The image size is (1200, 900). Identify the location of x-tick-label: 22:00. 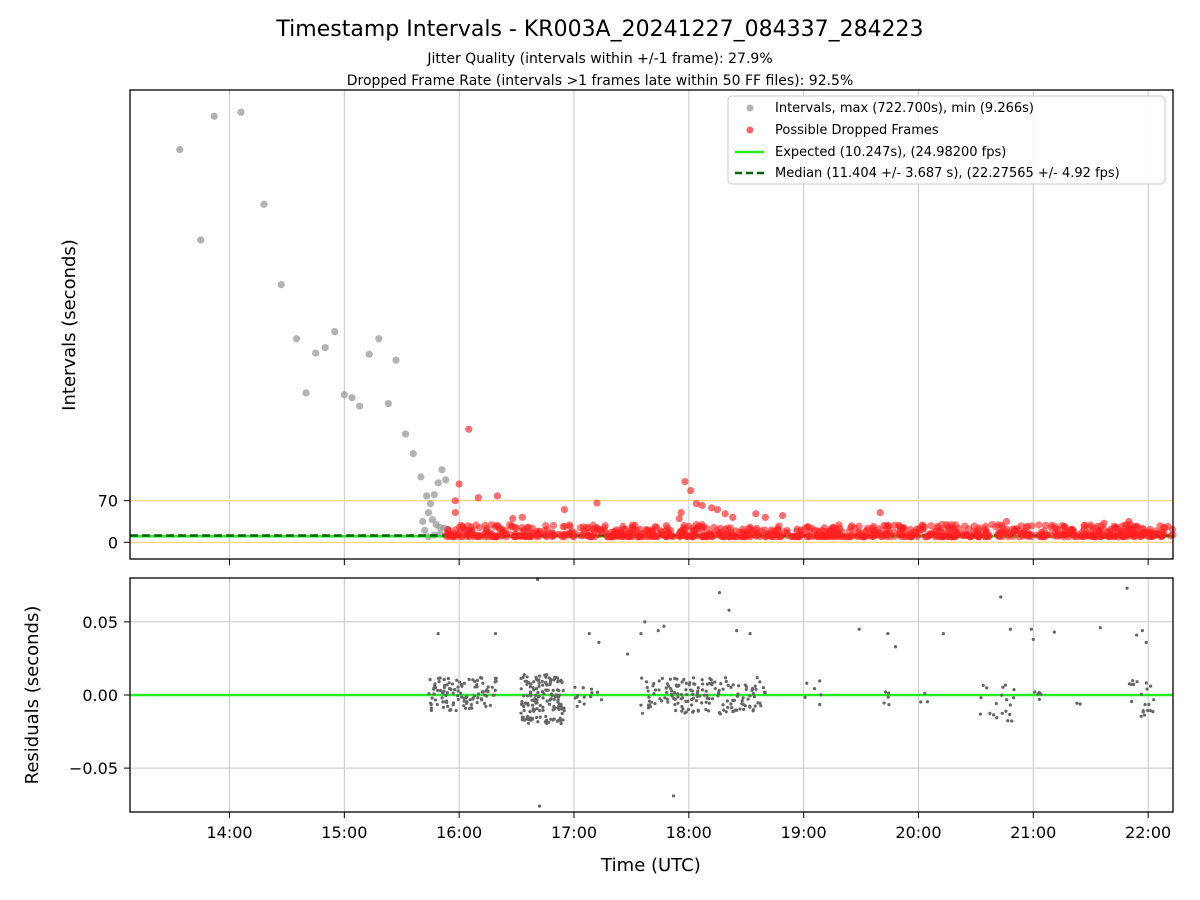
(1148, 832).